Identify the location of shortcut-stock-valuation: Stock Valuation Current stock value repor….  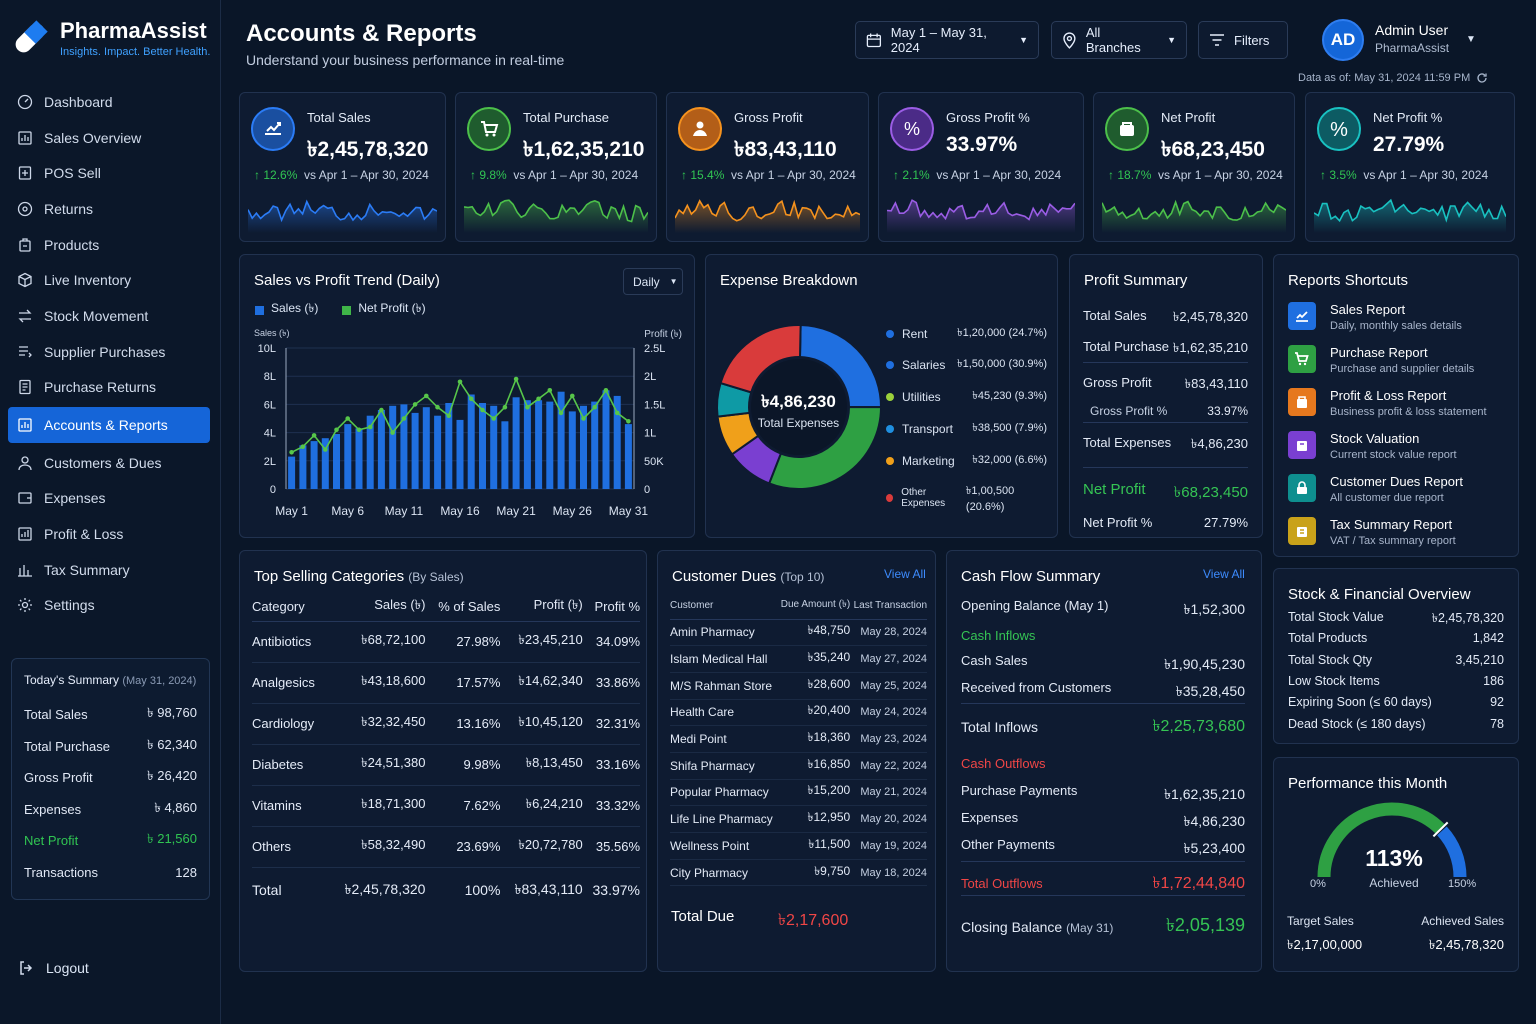
(1372, 446).